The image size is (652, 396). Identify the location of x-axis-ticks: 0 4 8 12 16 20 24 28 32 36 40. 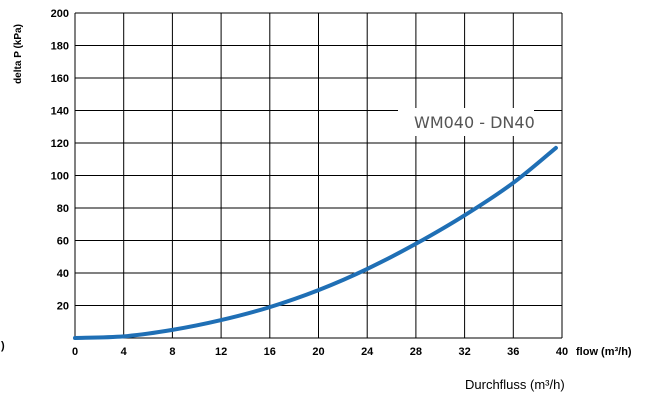
(320, 352).